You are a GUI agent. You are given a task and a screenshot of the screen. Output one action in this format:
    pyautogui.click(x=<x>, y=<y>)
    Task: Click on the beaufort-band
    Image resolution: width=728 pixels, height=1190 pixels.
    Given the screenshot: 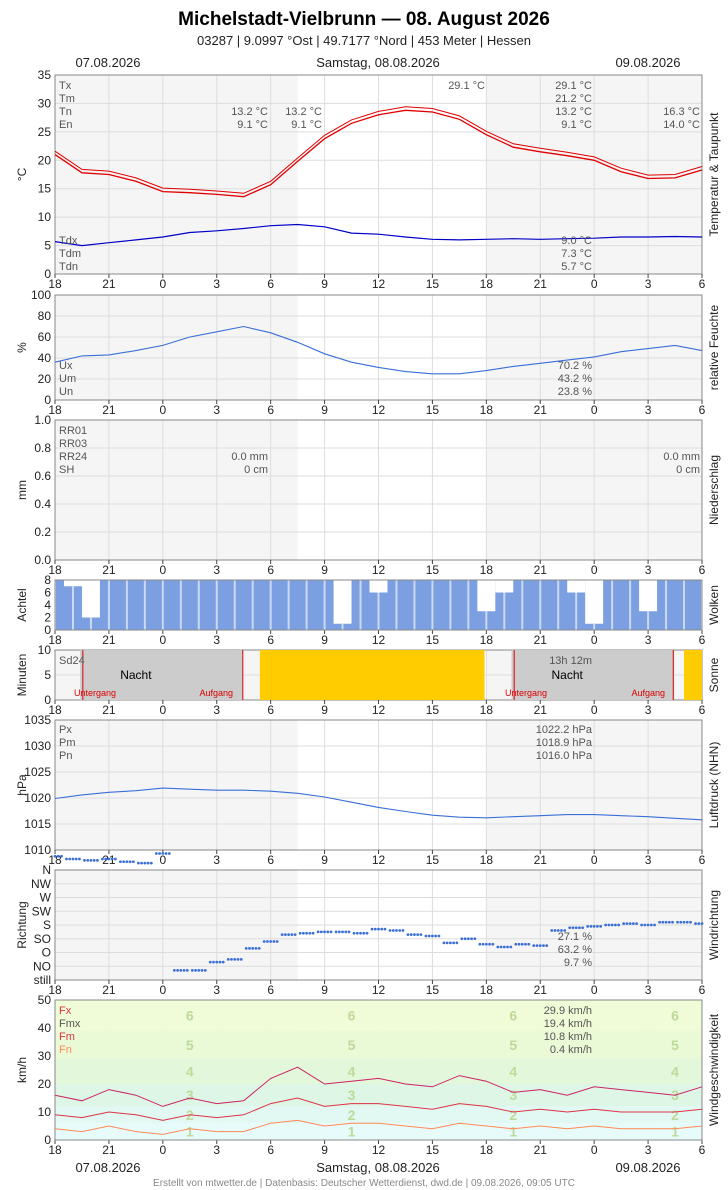 What is the action you would take?
    pyautogui.click(x=378, y=1115)
    